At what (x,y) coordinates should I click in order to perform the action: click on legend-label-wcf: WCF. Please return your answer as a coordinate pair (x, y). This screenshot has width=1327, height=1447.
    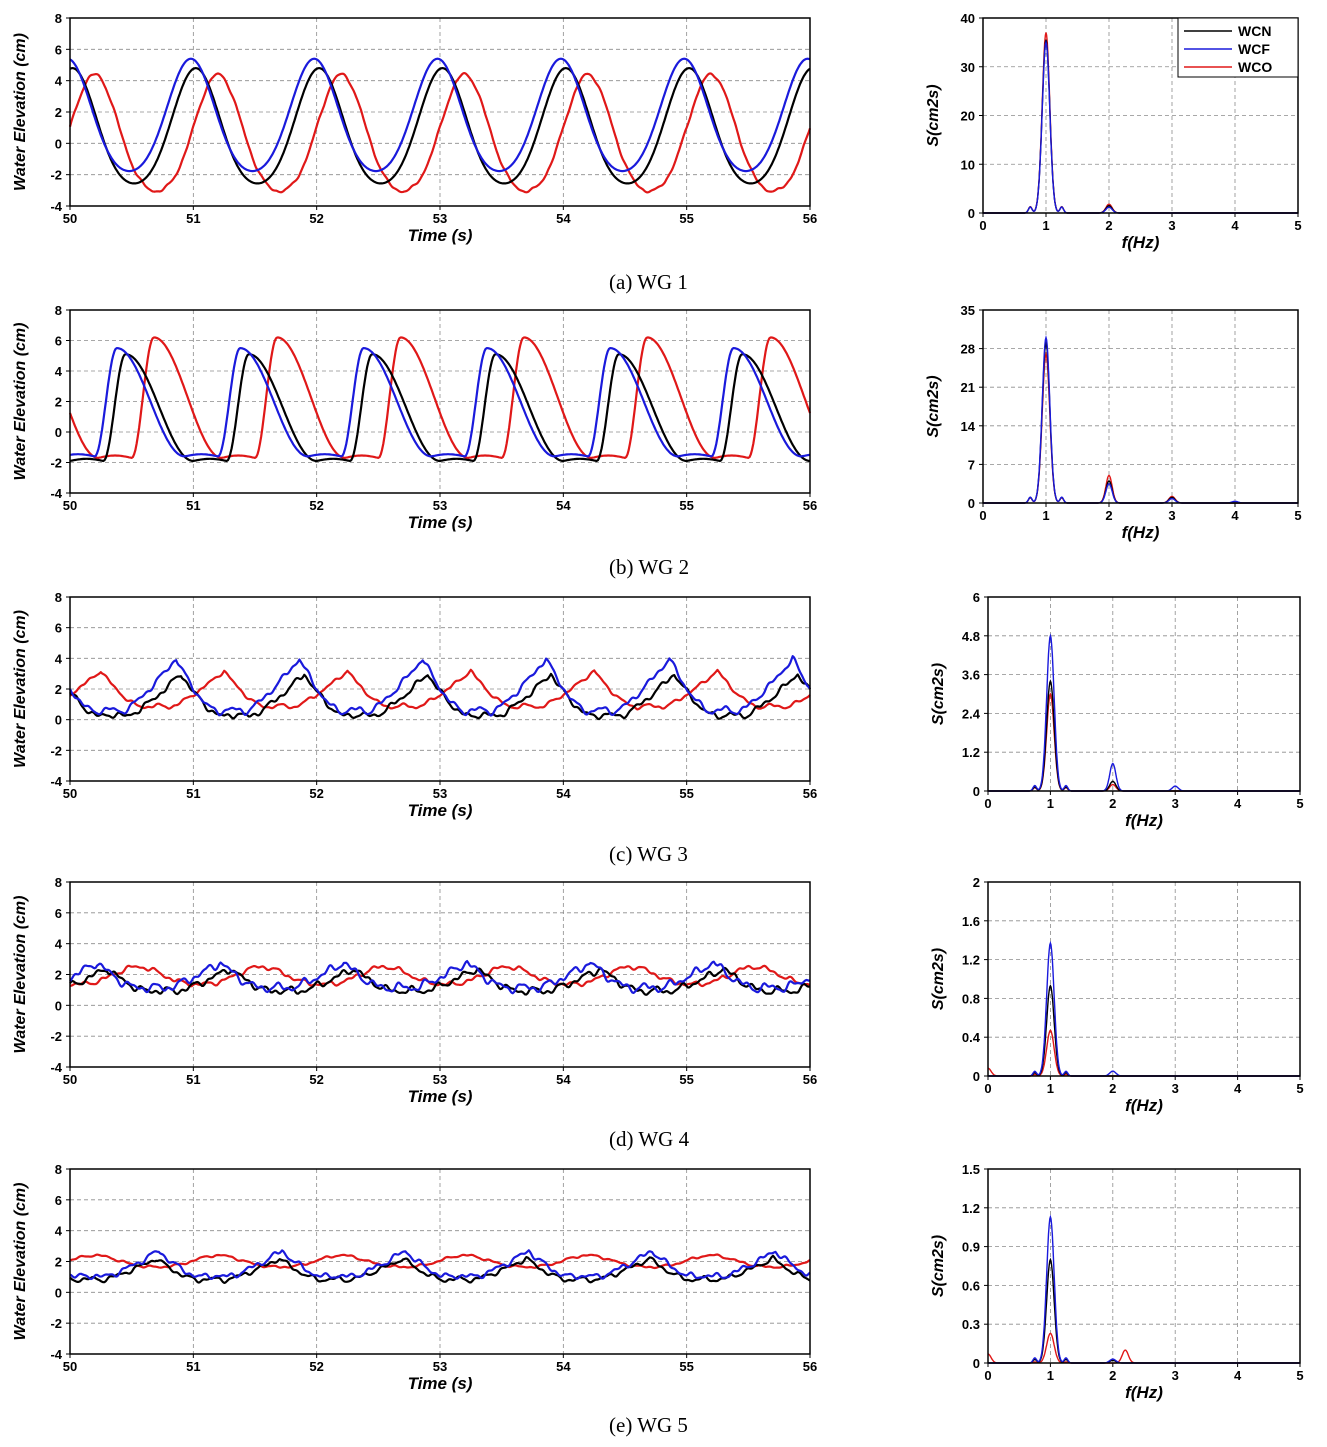
    Looking at the image, I should click on (1254, 49).